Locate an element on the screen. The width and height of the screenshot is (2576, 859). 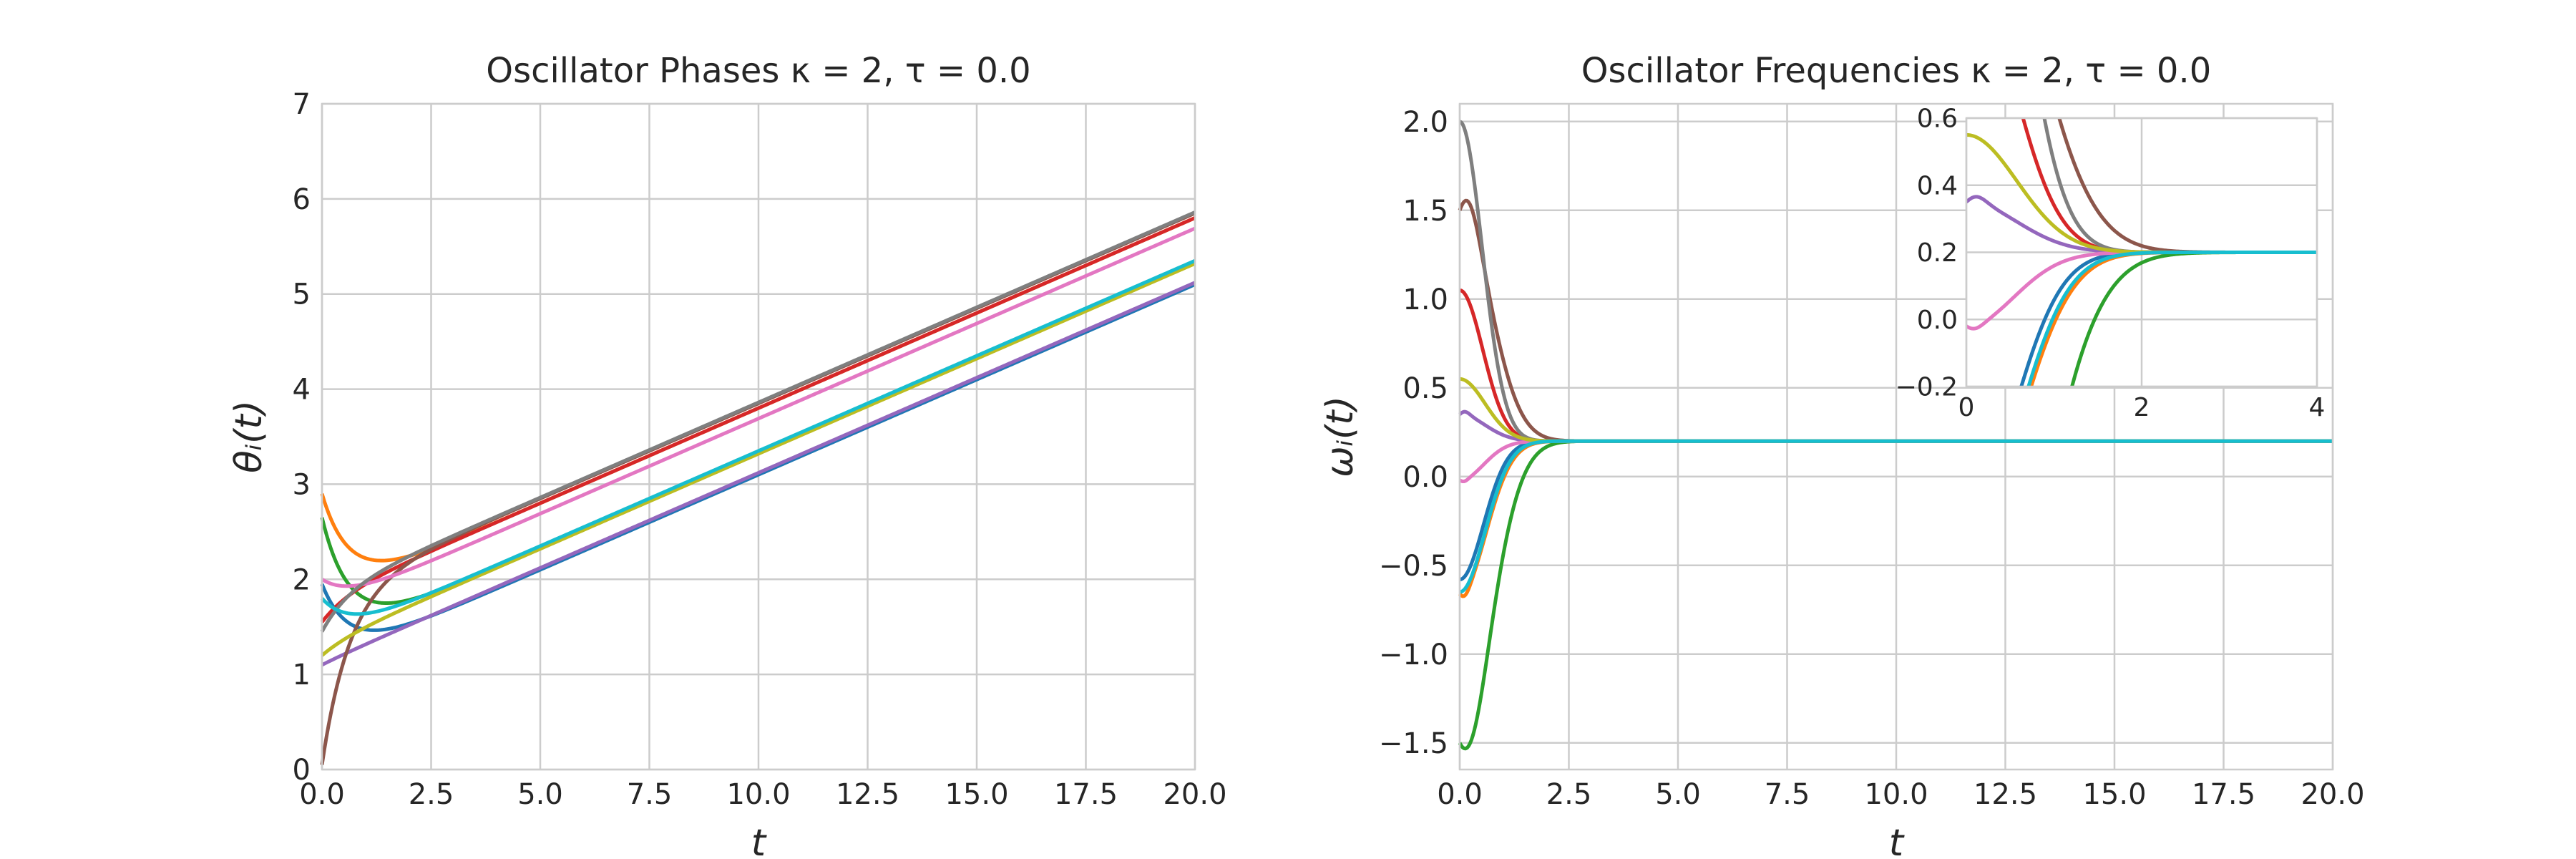
phases-y-tick-label: 7 is located at coordinates (302, 104).